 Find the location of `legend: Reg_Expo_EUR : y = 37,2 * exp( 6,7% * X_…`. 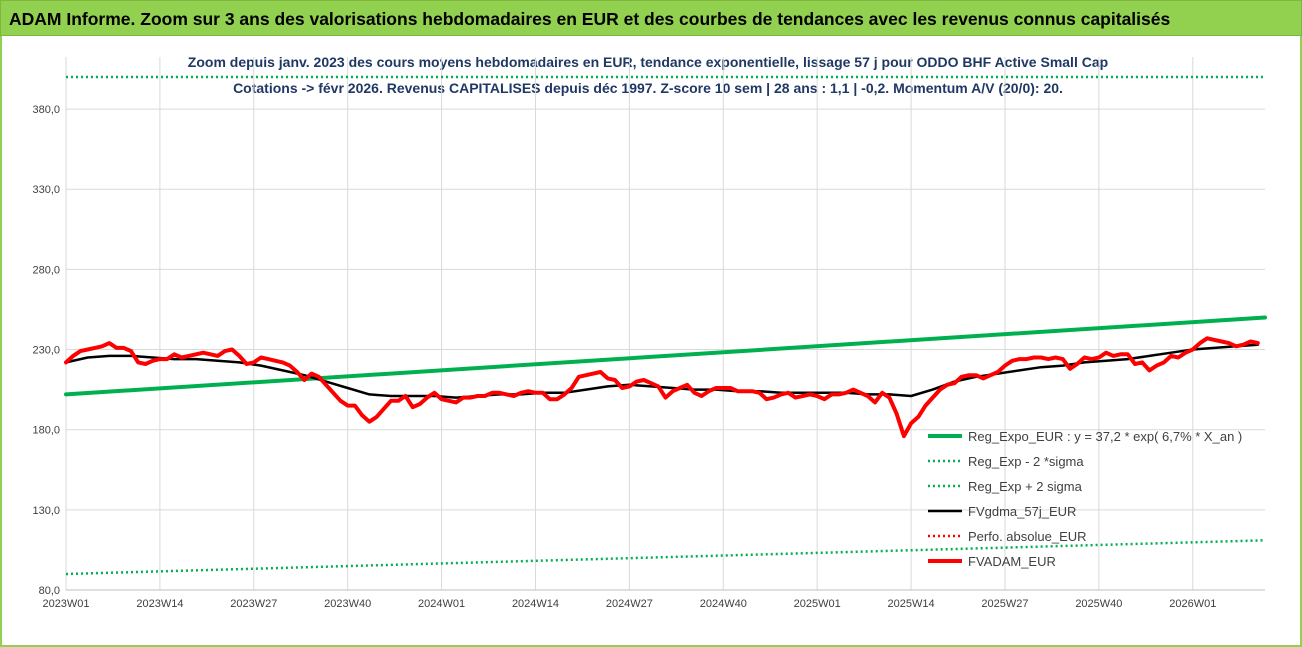

legend: Reg_Expo_EUR : y = 37,2 * exp( 6,7% * X_… is located at coordinates (1085, 499).